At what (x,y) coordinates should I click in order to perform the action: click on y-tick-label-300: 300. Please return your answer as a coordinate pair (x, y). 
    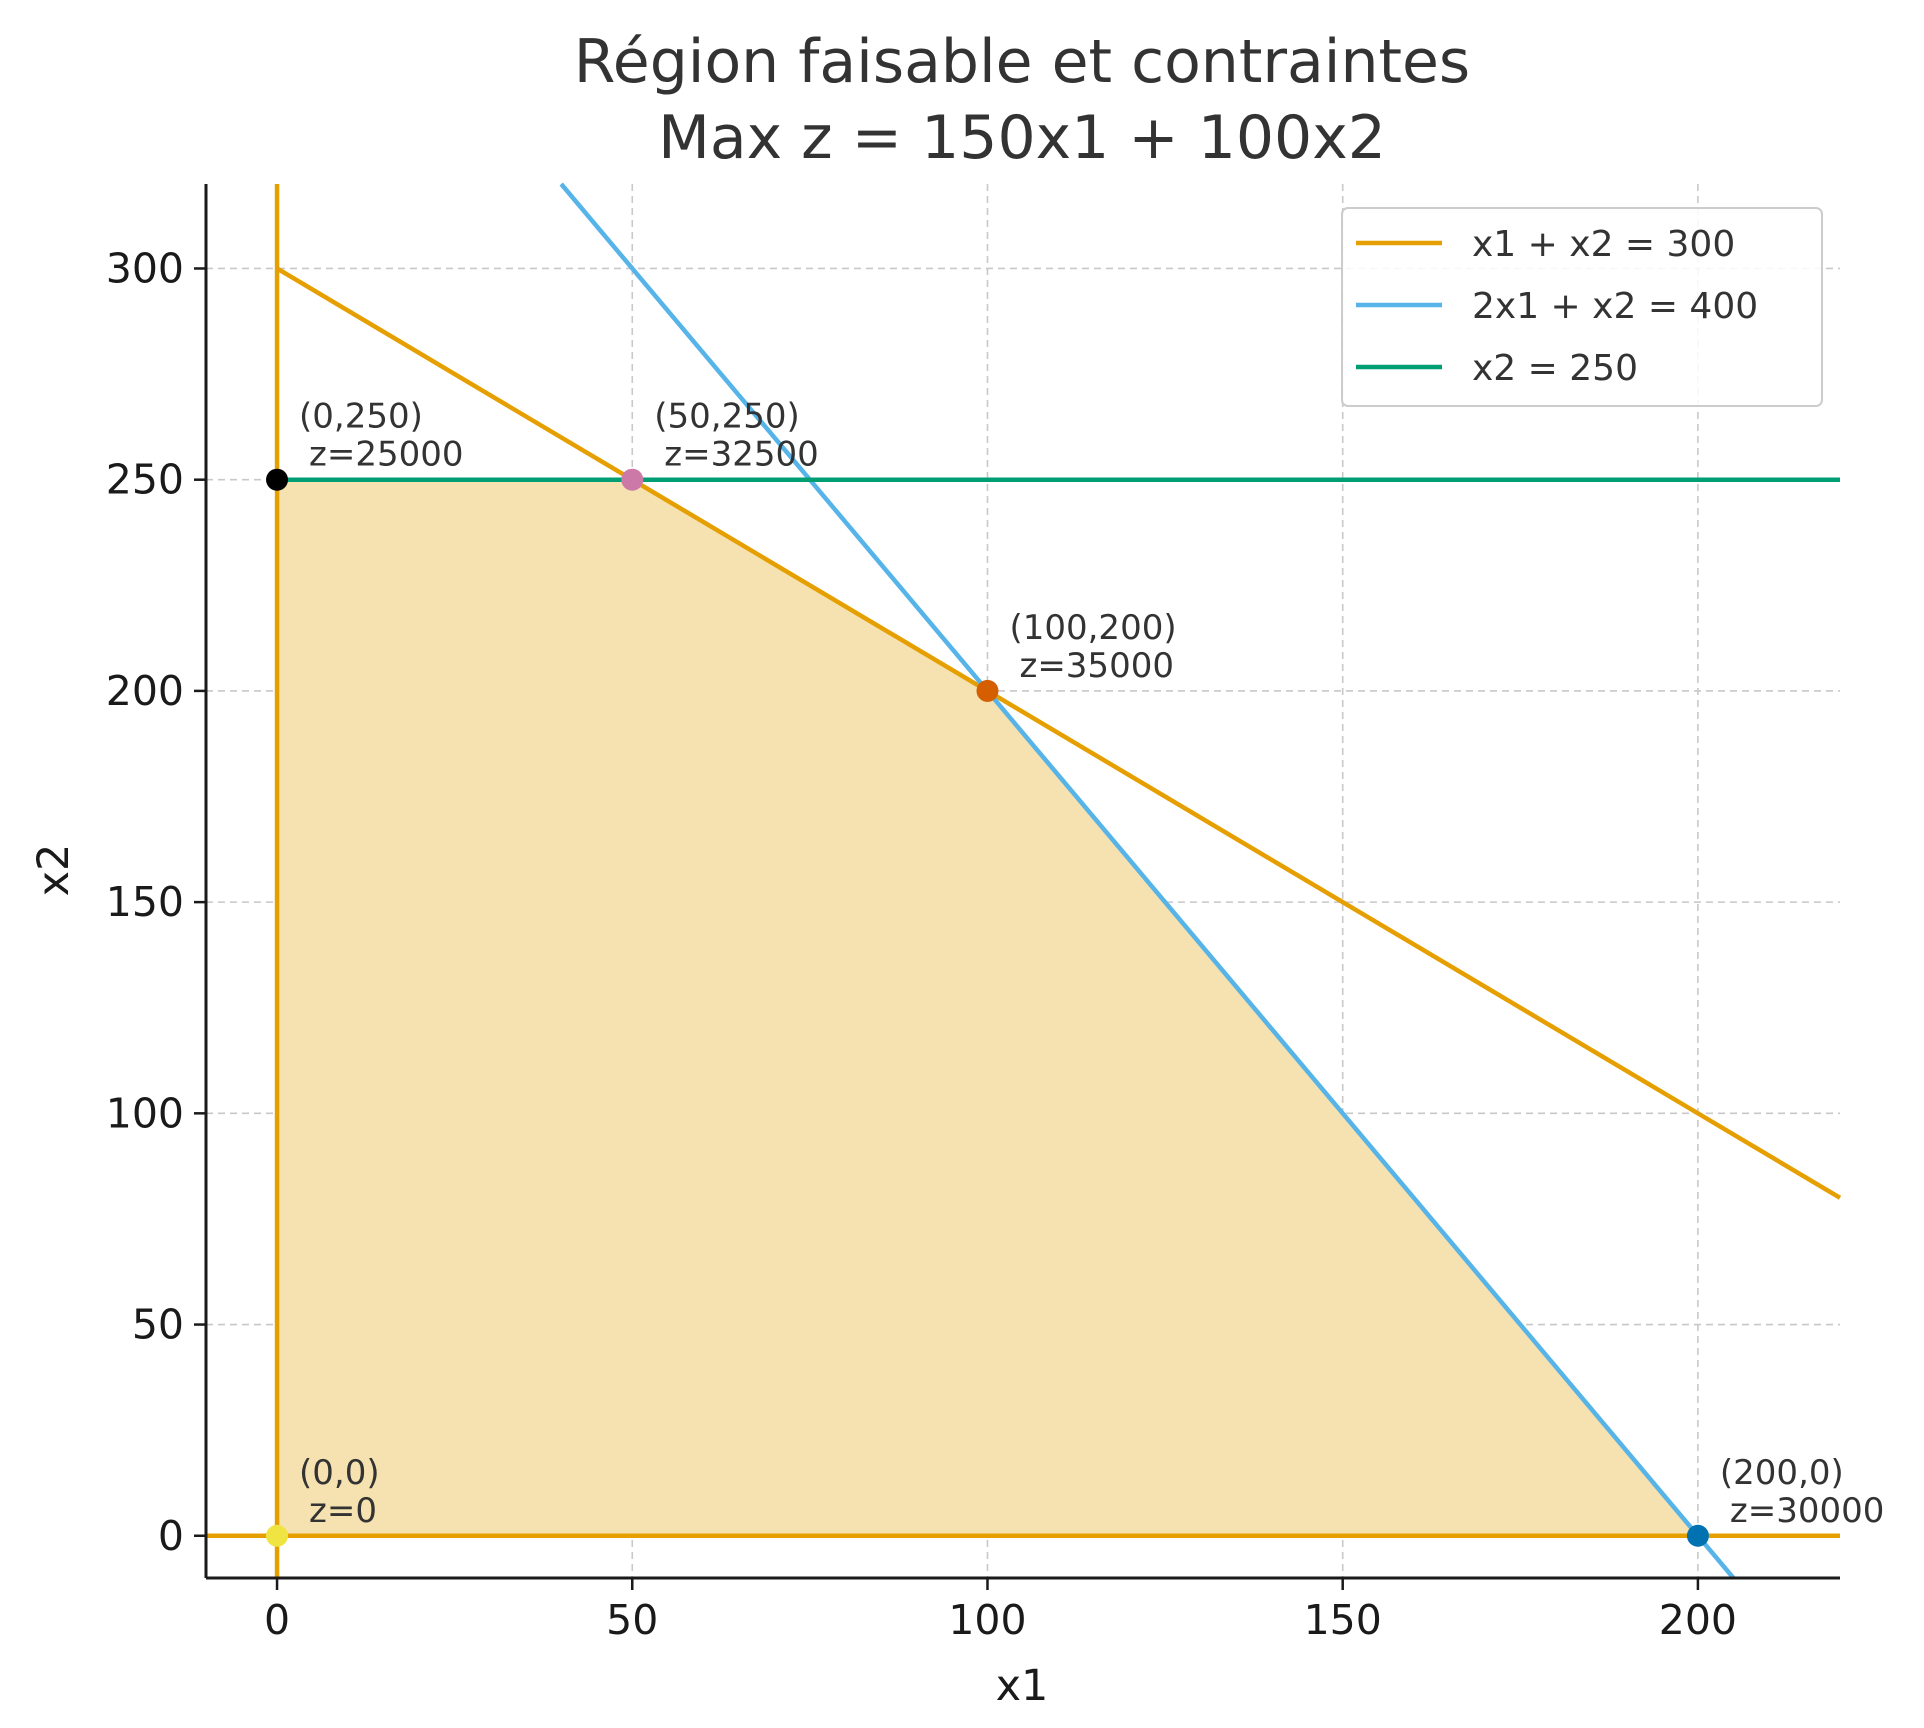
    Looking at the image, I should click on (145, 268).